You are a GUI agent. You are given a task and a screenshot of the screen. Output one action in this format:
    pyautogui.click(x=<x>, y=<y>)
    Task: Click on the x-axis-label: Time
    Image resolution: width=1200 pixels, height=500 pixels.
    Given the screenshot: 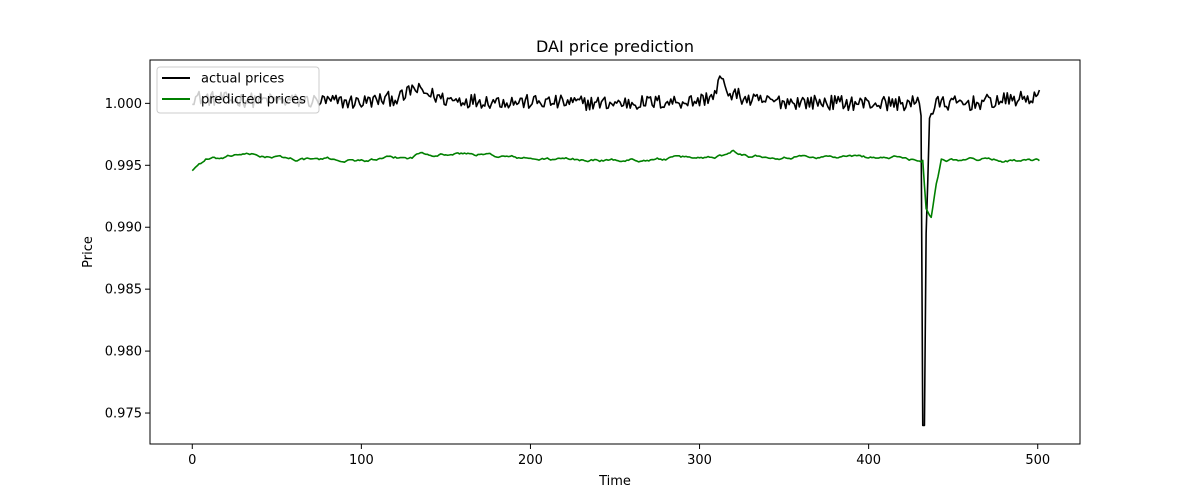 What is the action you would take?
    pyautogui.click(x=614, y=481)
    